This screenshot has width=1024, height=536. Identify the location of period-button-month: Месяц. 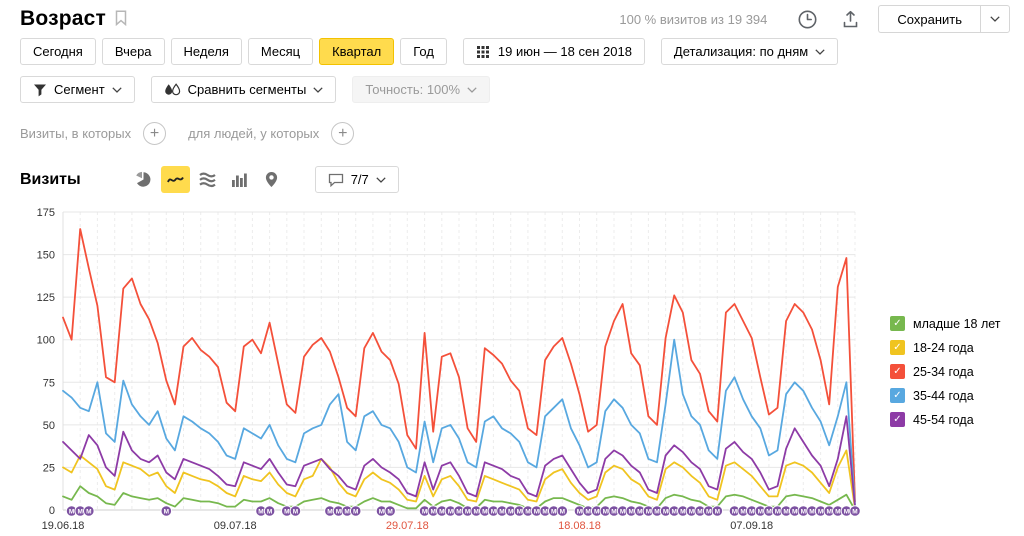
(280, 51).